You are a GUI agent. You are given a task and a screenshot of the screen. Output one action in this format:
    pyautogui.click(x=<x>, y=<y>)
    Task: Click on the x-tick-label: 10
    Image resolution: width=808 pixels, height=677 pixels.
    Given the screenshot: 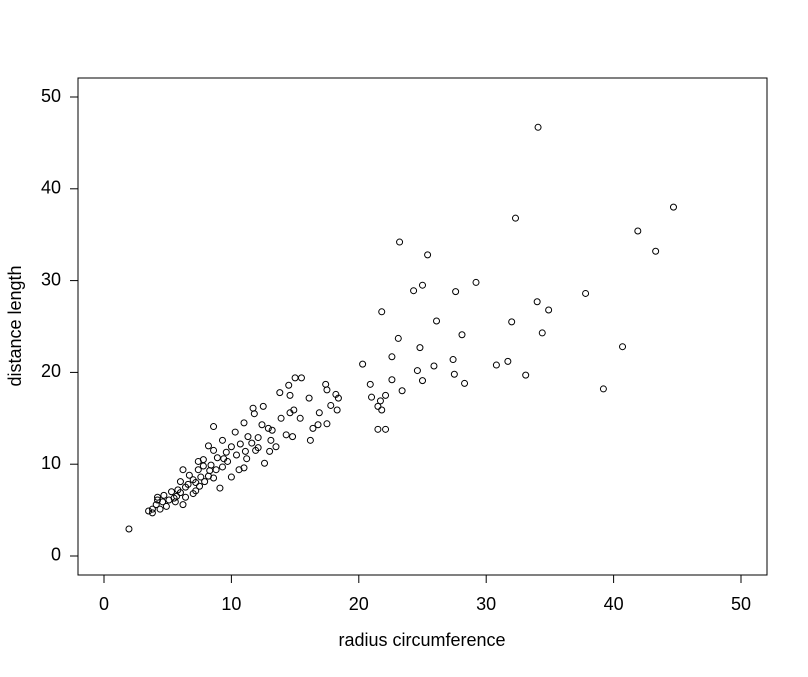 What is the action you would take?
    pyautogui.click(x=231, y=604)
    